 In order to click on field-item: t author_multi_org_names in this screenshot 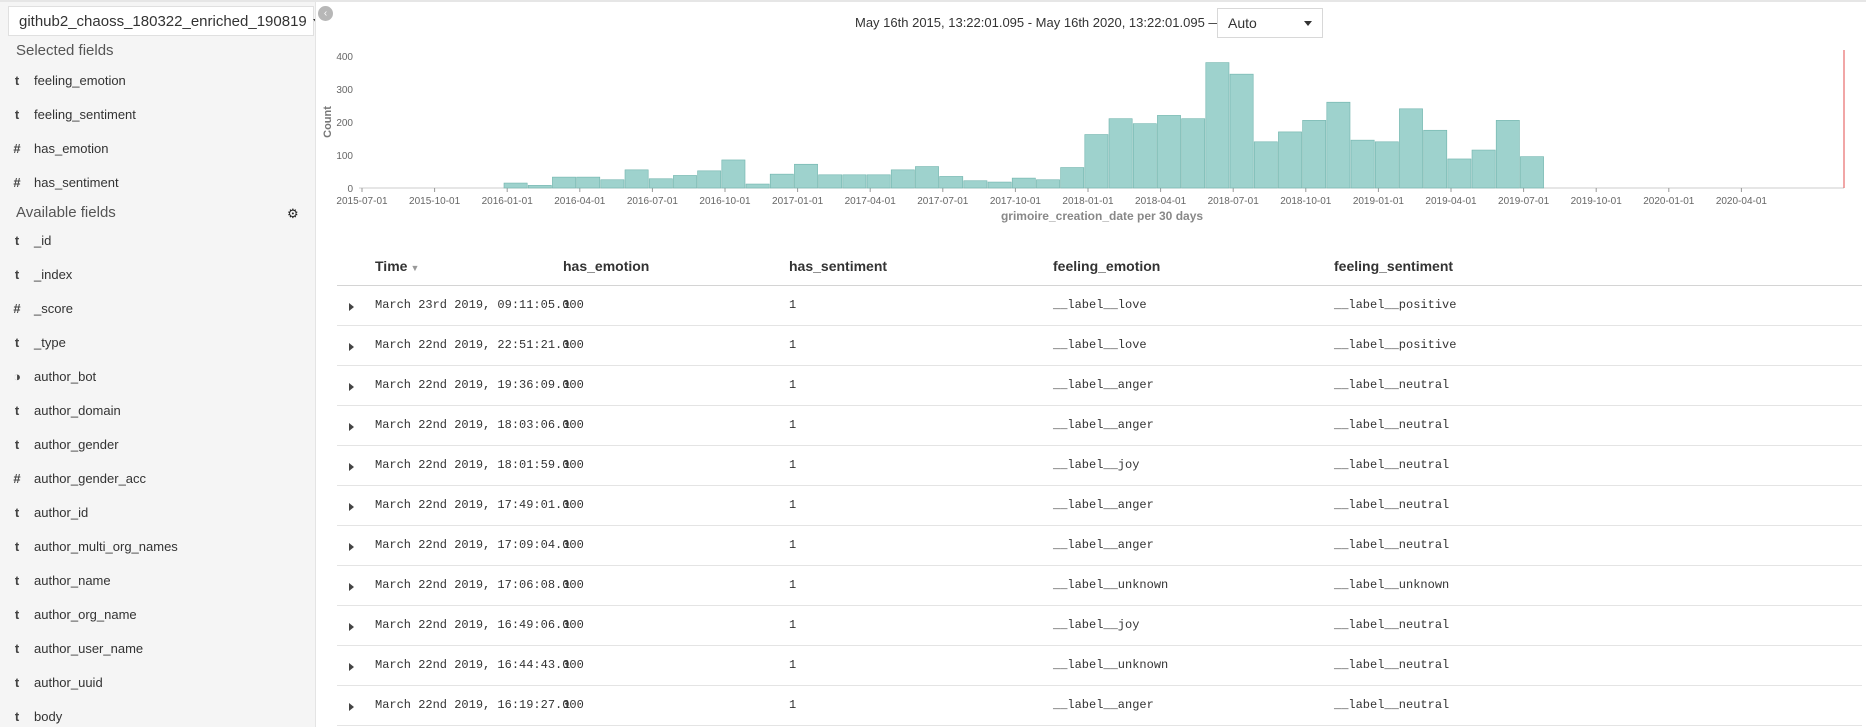, I will do `click(157, 546)`.